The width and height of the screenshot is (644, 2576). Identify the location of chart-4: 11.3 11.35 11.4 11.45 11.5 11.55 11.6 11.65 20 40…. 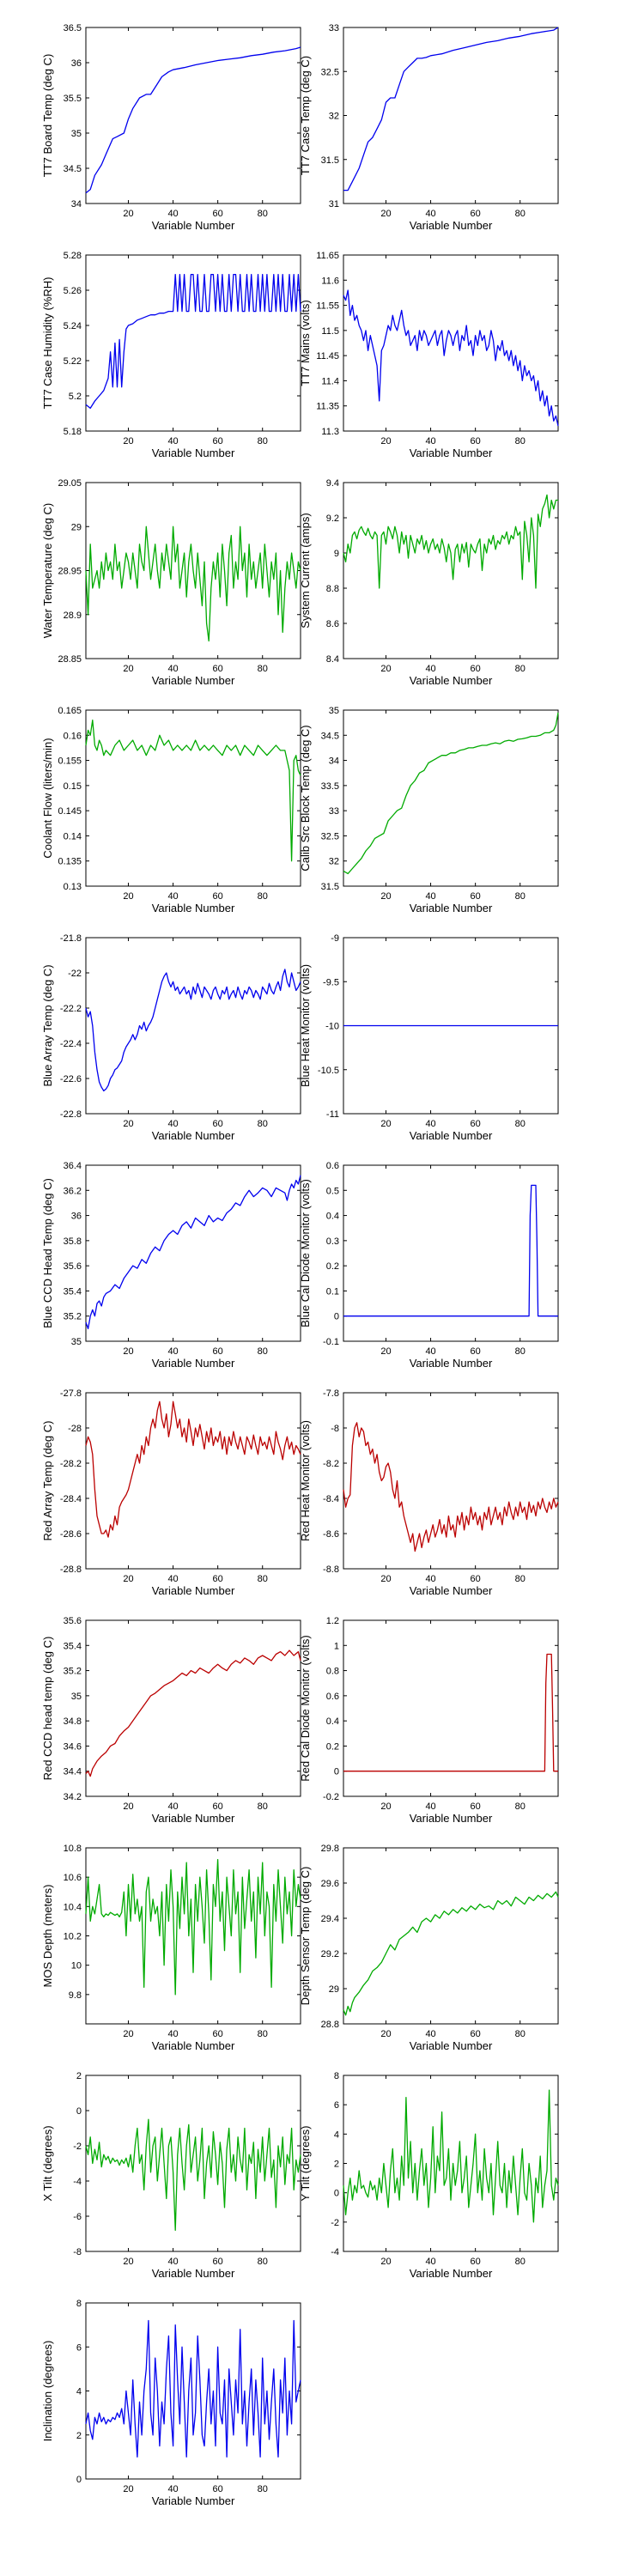
(429, 355).